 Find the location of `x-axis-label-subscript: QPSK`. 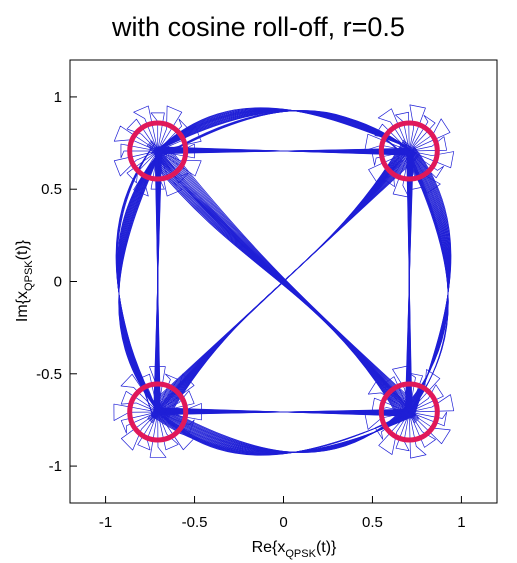

x-axis-label-subscript: QPSK is located at coordinates (300, 554).